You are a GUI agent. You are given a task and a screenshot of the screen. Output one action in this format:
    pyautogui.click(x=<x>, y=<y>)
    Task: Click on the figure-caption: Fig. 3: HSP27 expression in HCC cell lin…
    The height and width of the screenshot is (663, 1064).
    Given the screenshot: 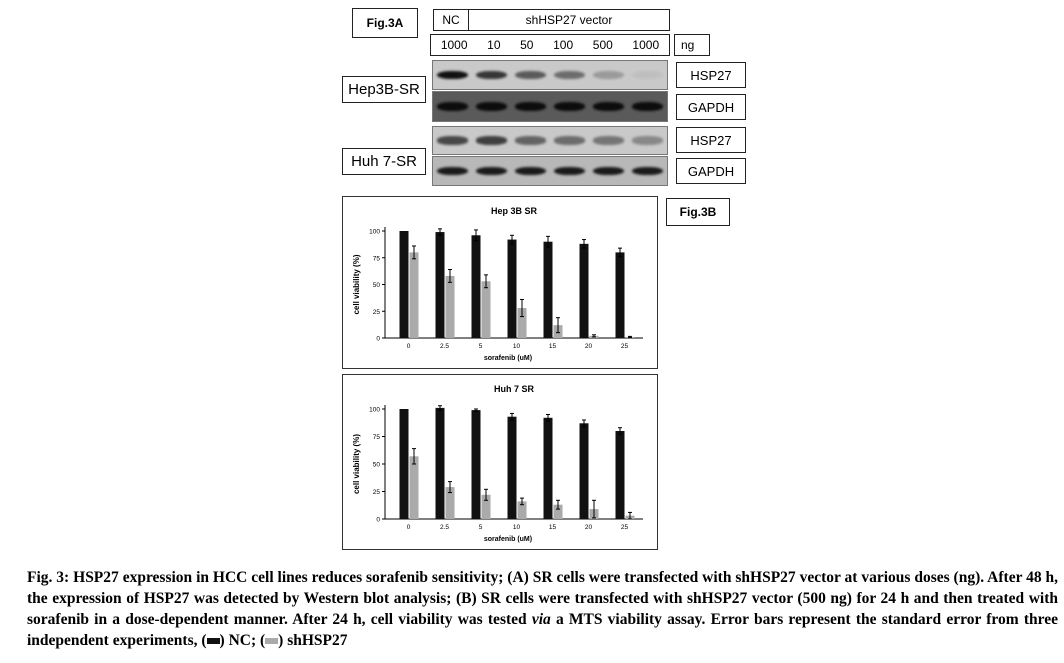 What is the action you would take?
    pyautogui.click(x=542, y=609)
    